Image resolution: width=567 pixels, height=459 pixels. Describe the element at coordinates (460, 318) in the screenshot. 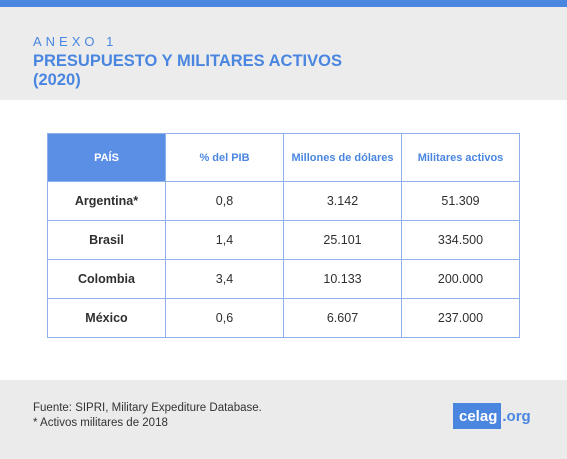

I see `active-military-cell: 237.000` at that location.